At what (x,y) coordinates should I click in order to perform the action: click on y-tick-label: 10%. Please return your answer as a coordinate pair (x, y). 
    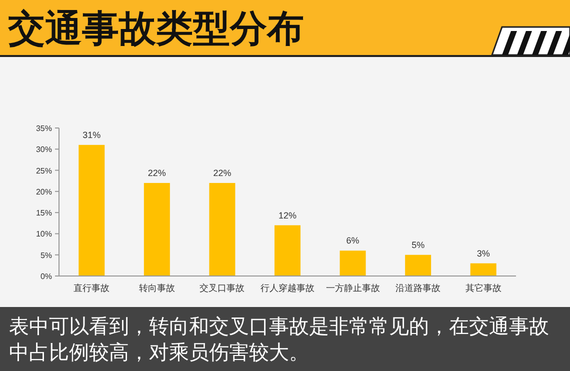
    Looking at the image, I should click on (44, 234).